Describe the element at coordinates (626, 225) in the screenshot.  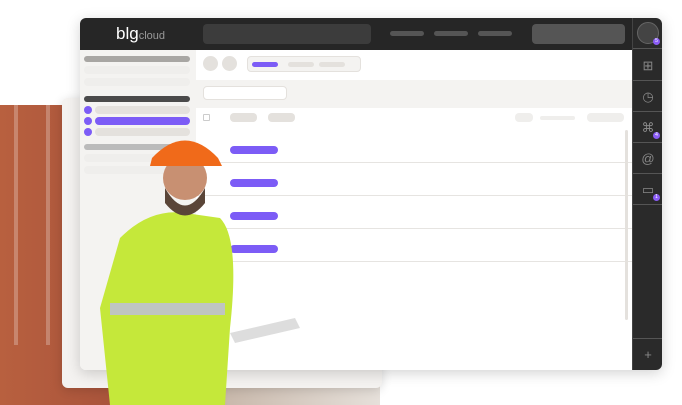
I see `scrollbar` at that location.